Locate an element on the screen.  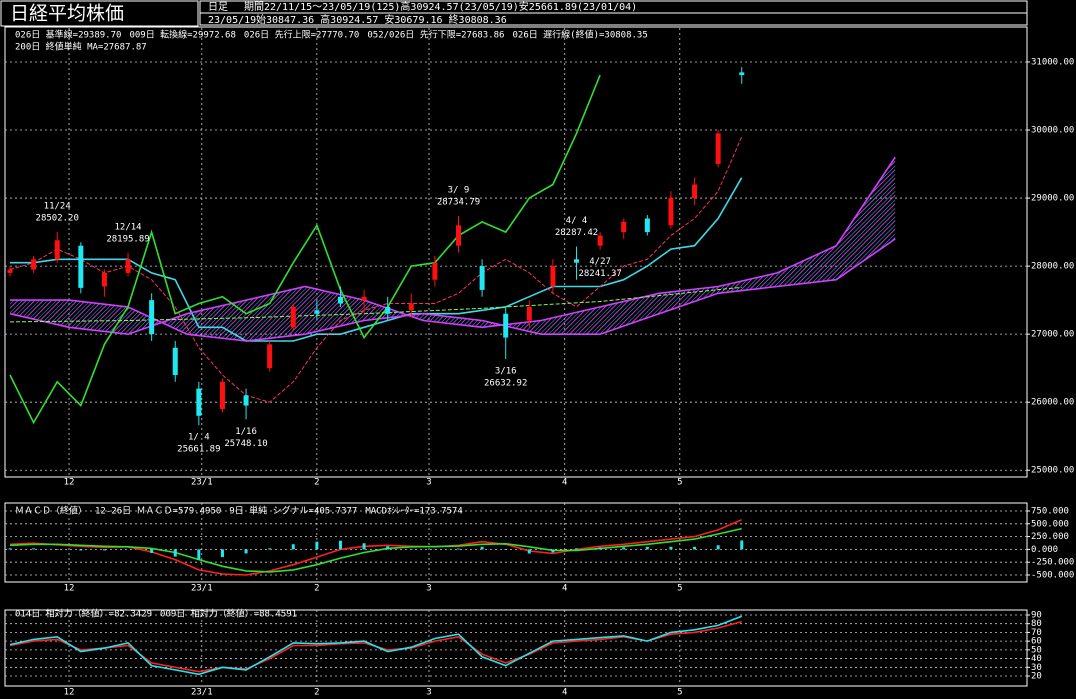
y-tick-label: 27000.00 is located at coordinates (1052, 335).